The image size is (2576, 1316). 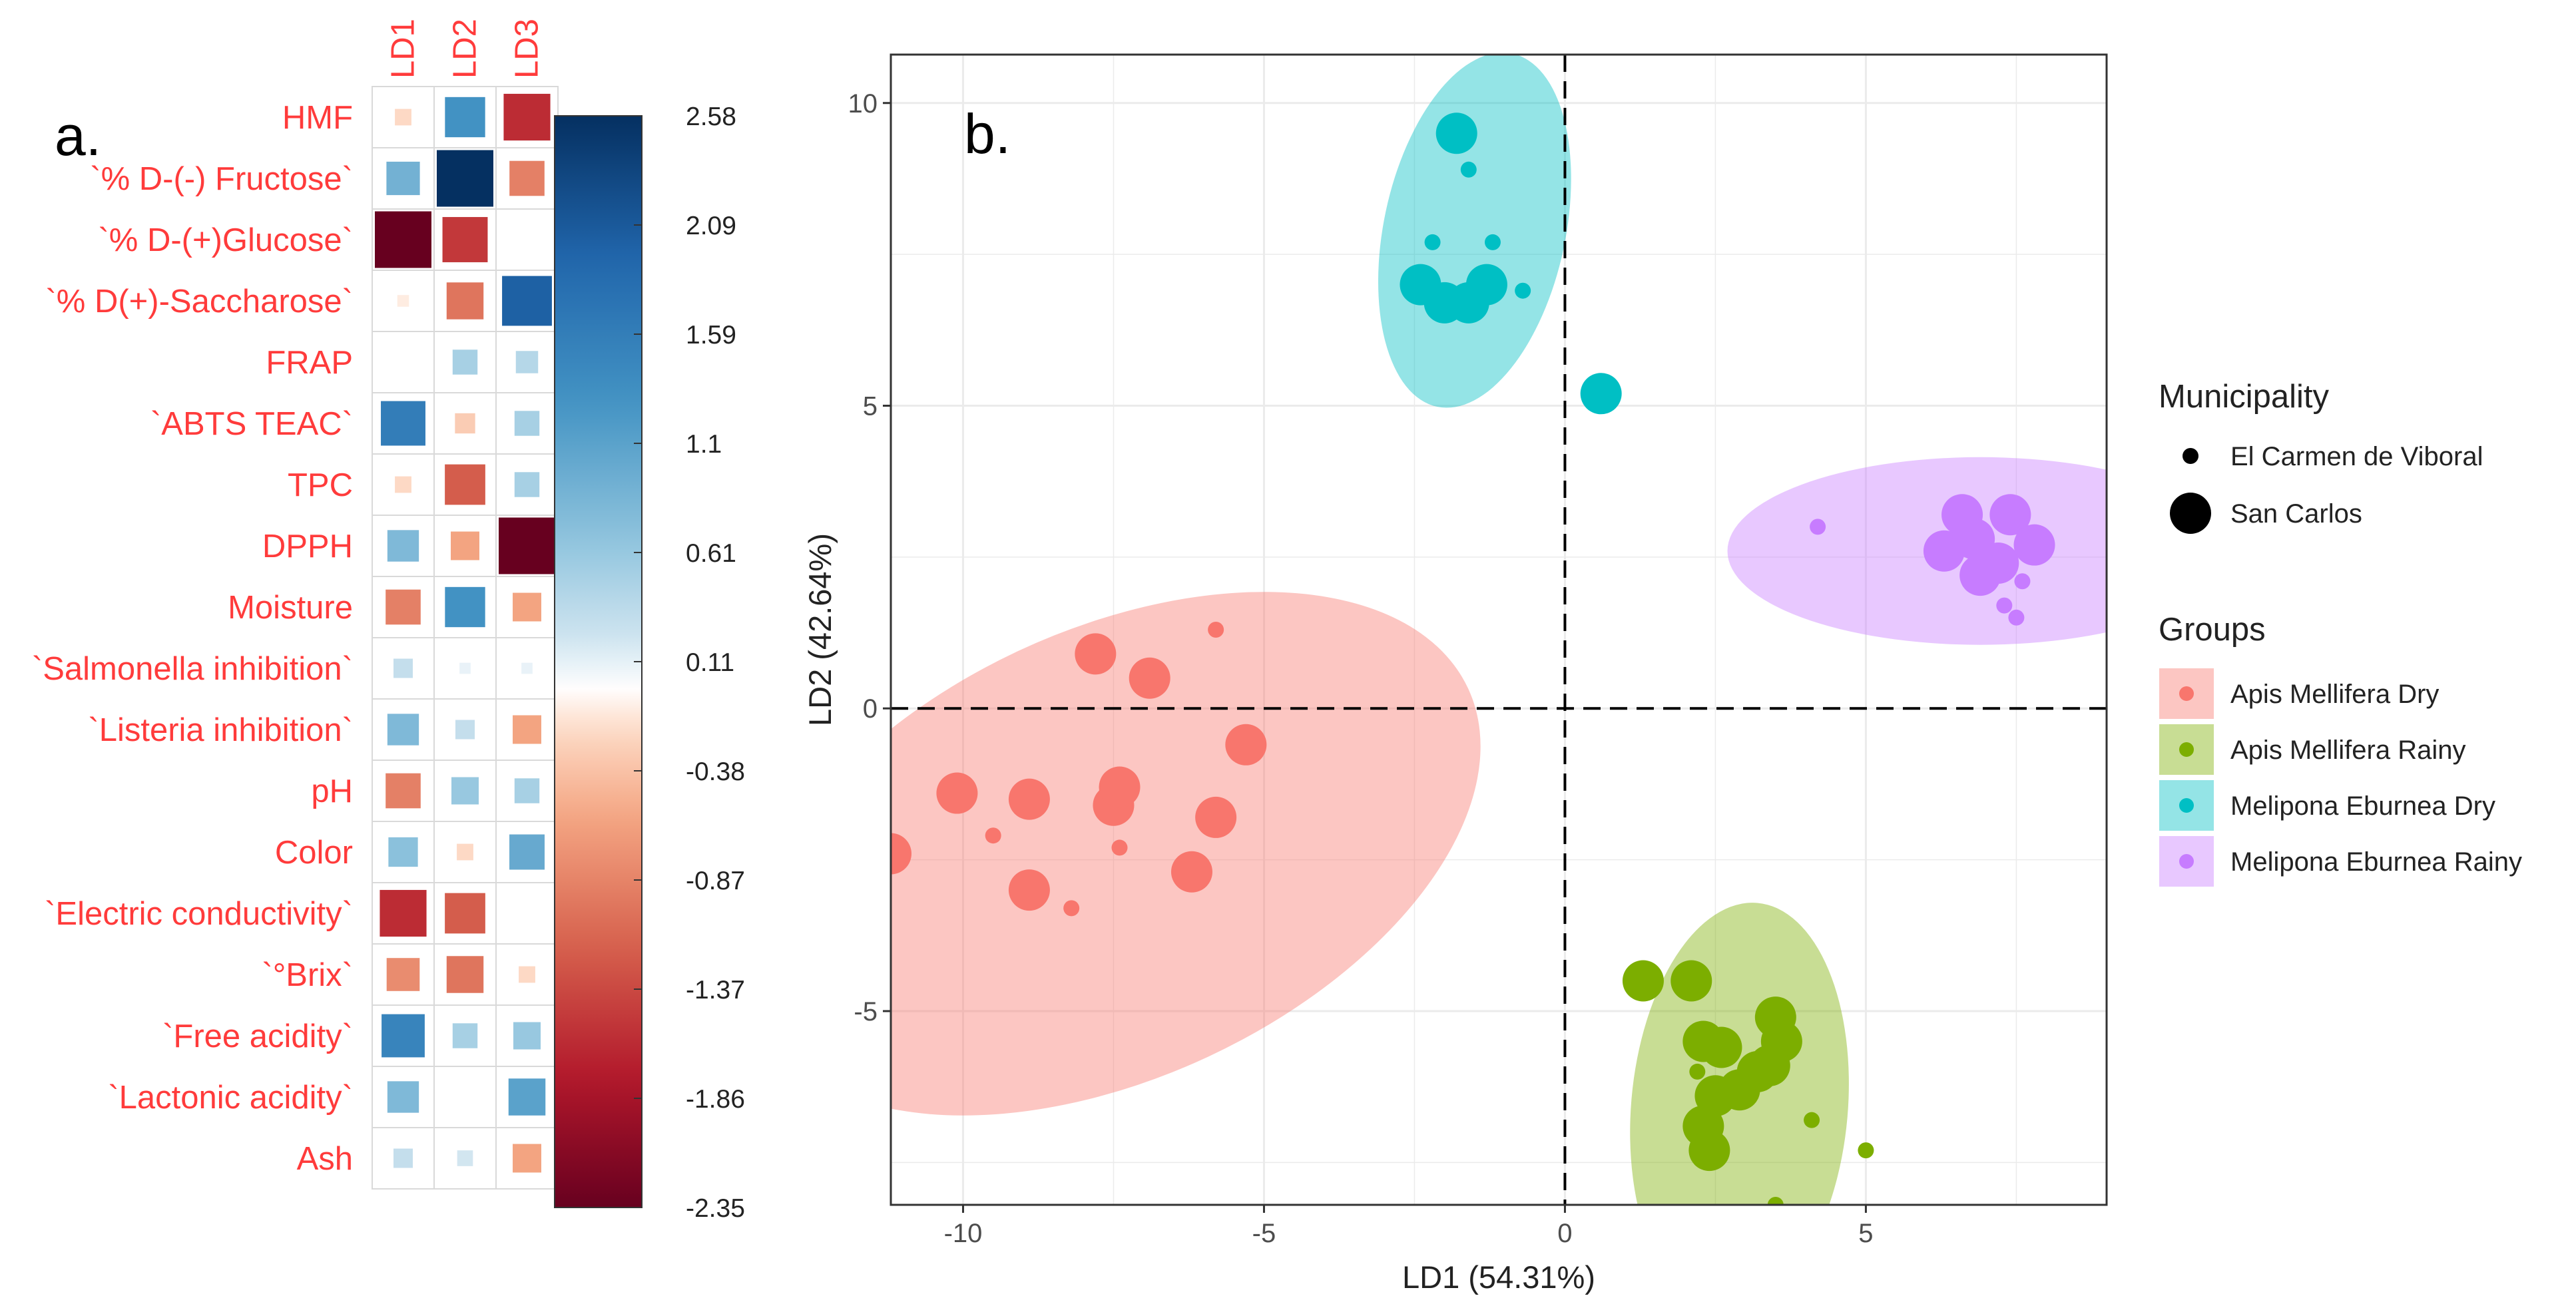 I want to click on legend-label-melipona-eburnea-rainy: Melipona Eburnea Rainy, so click(x=2376, y=862).